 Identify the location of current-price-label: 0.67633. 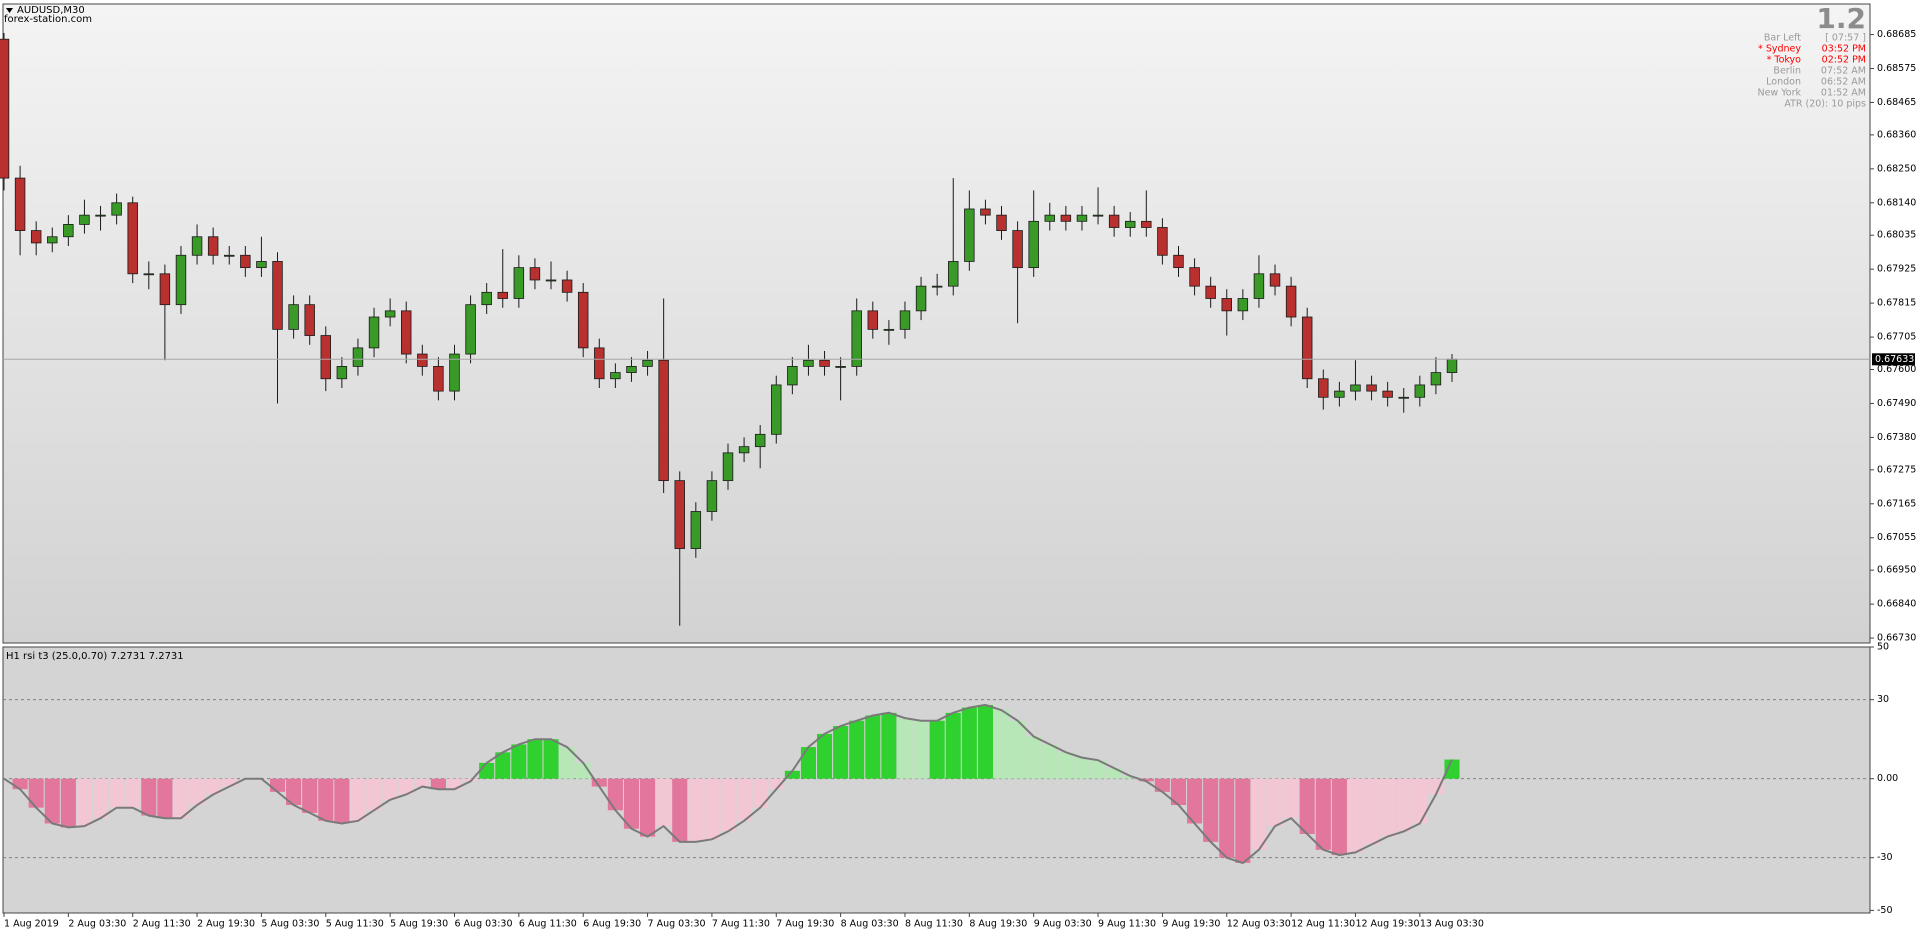
(1894, 359).